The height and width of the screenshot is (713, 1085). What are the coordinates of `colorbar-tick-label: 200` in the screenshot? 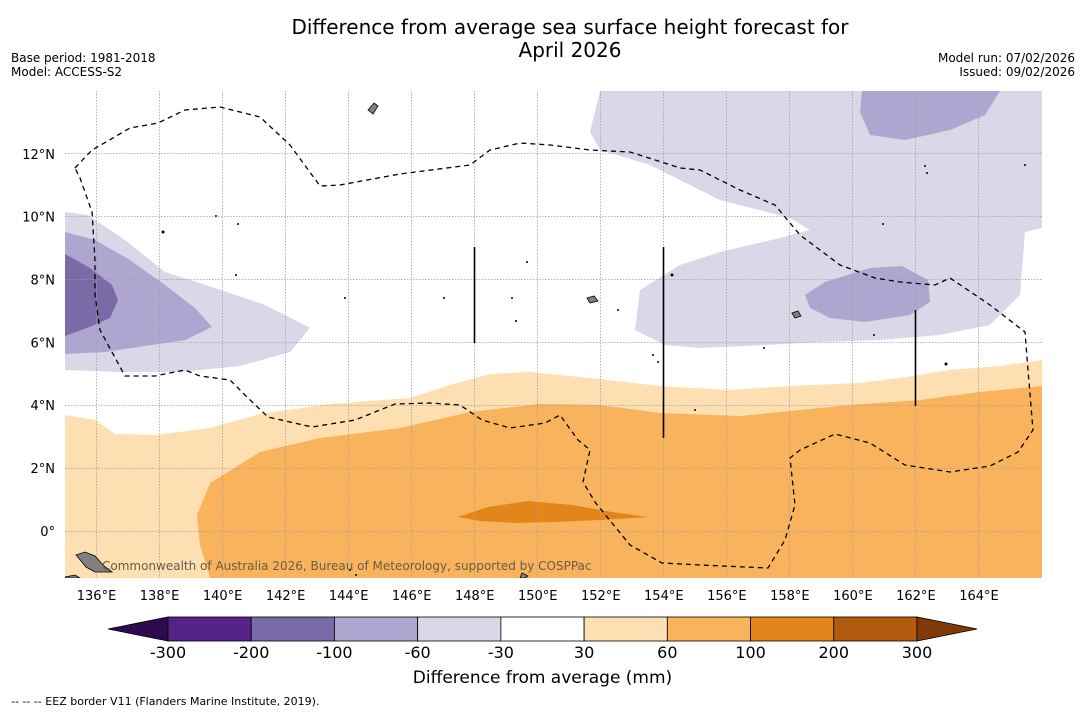 It's located at (834, 652).